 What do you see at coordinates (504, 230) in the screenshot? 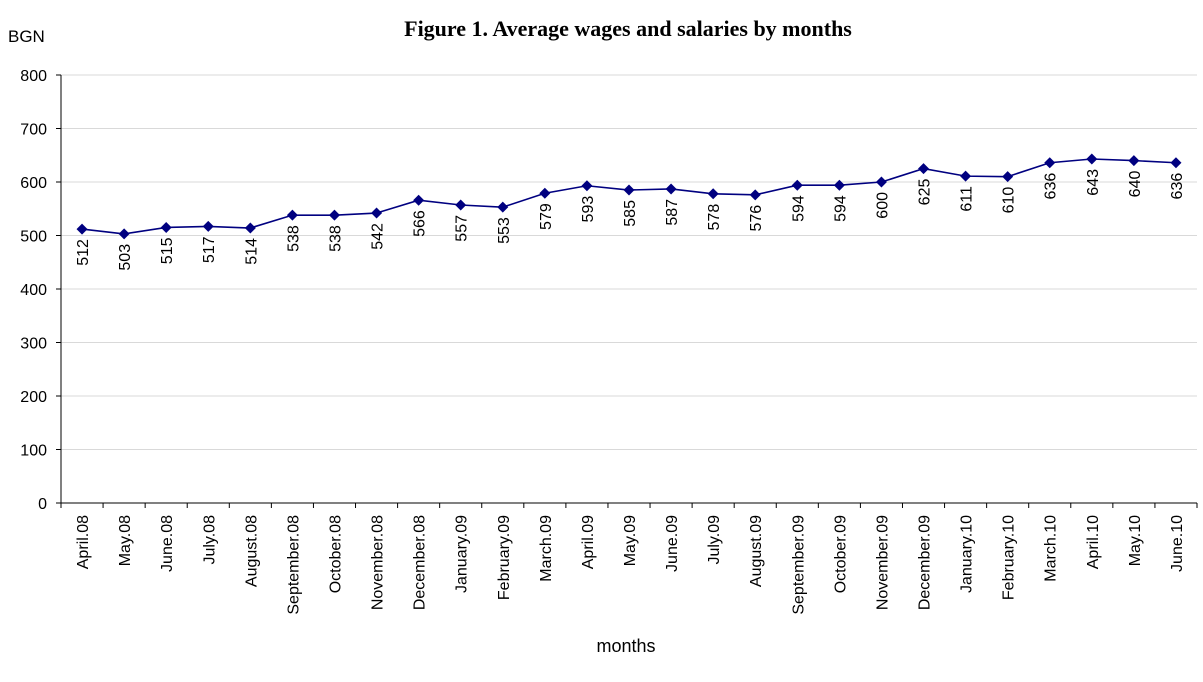
I see `data-label: 553` at bounding box center [504, 230].